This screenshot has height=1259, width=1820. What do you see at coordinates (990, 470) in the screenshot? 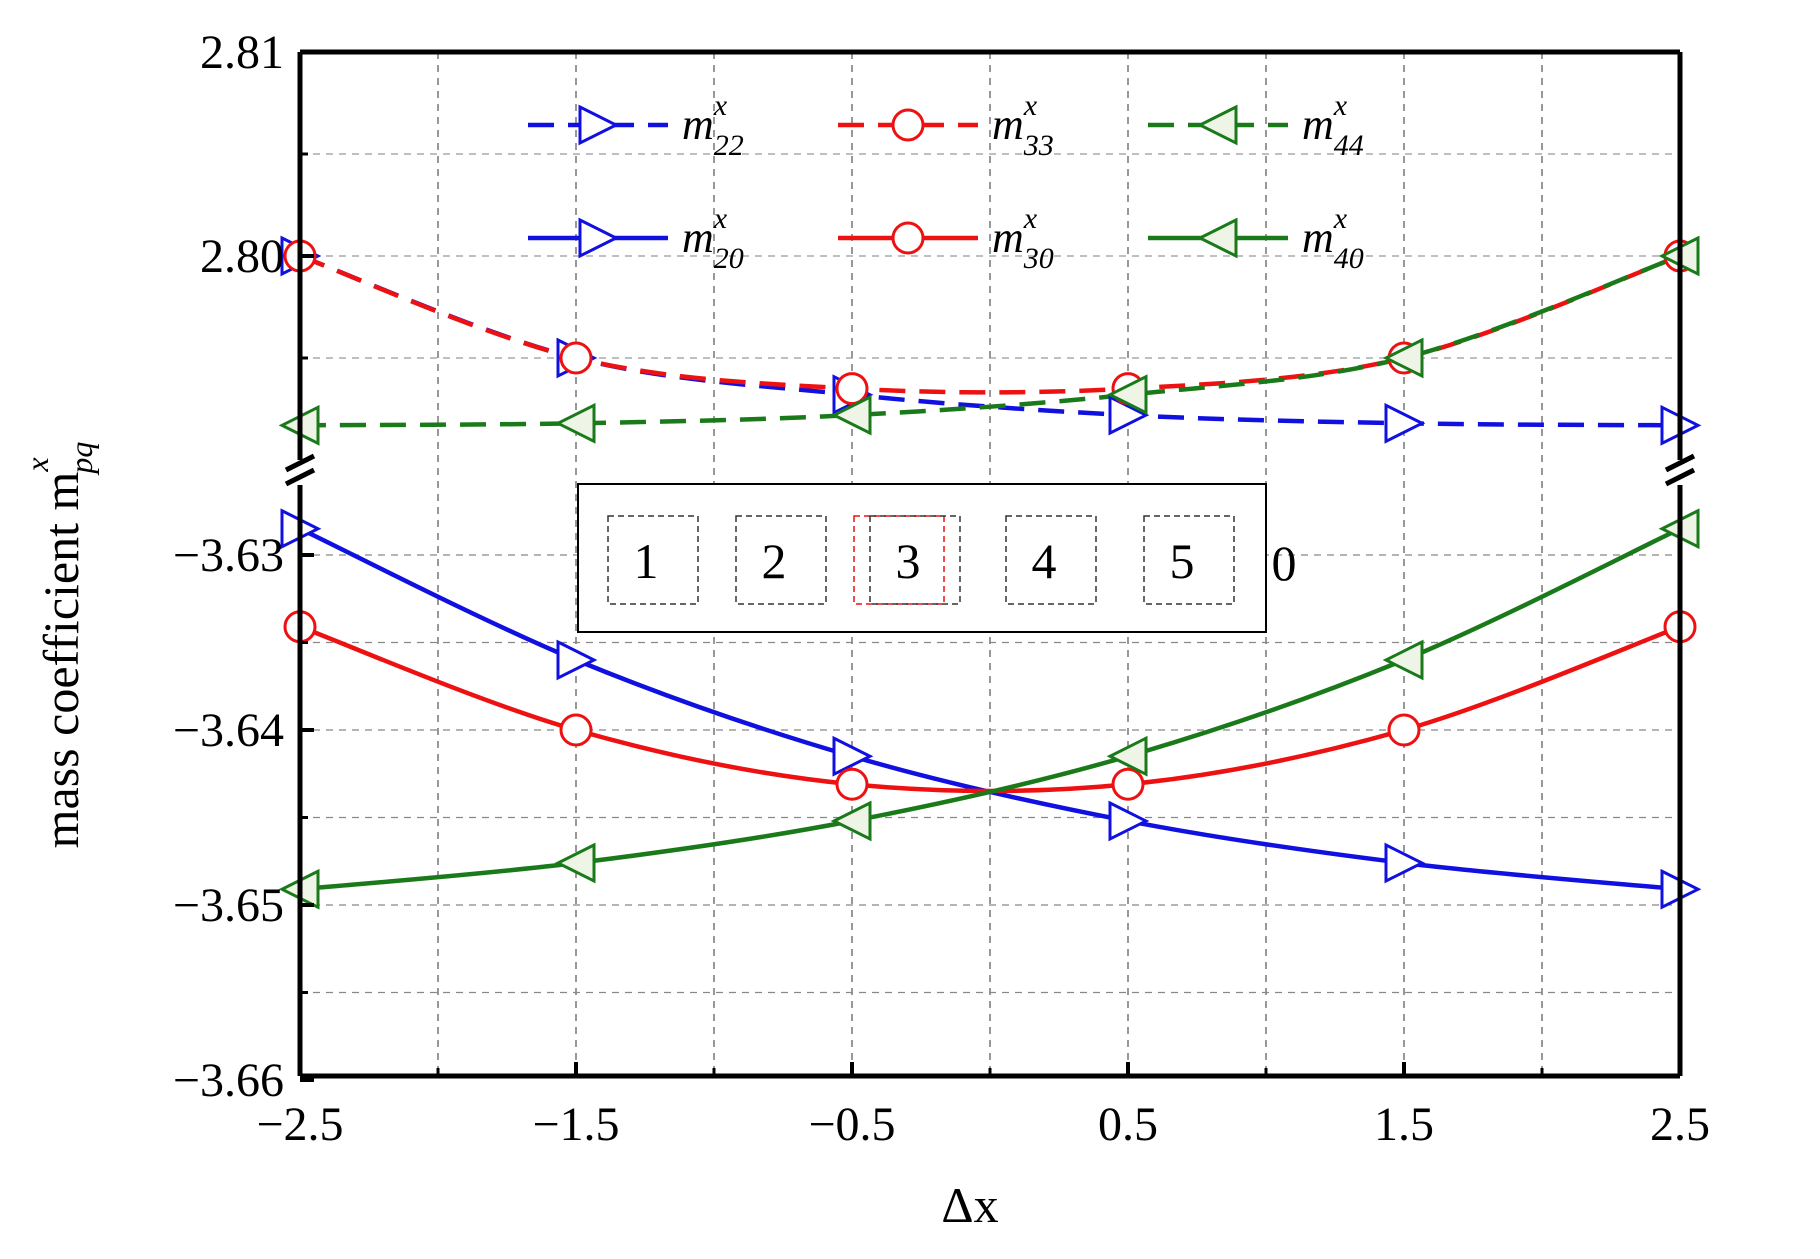
I see `axis-break-marks` at bounding box center [990, 470].